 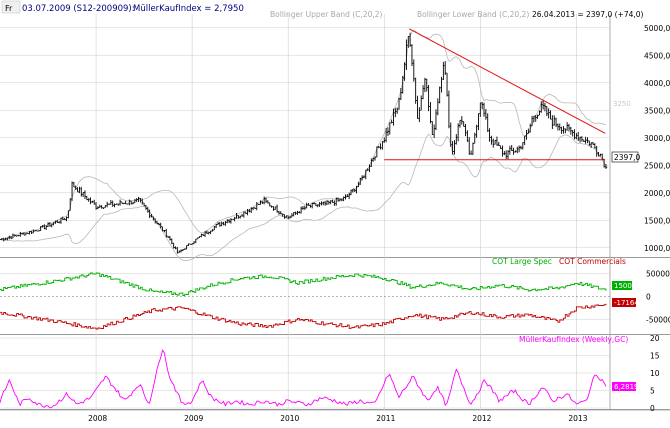 What do you see at coordinates (657, 28) in the screenshot?
I see `y-tick-label: 5000,0` at bounding box center [657, 28].